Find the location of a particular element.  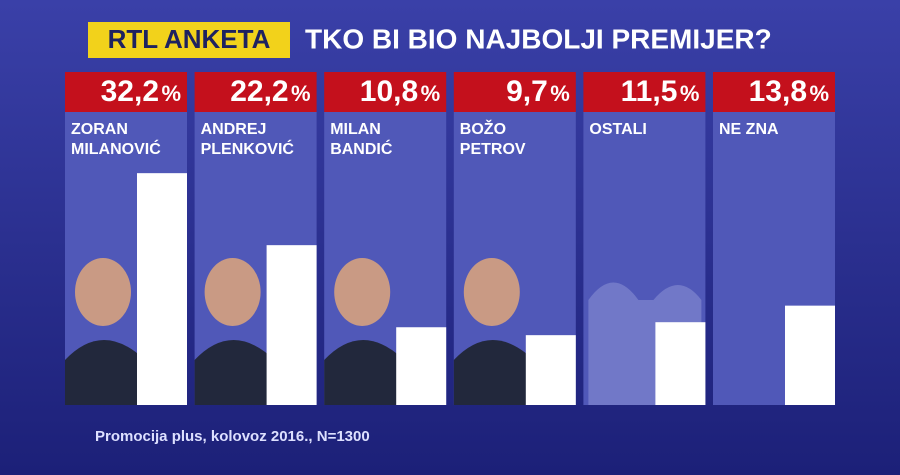

category-label: MILAN is located at coordinates (355, 129).